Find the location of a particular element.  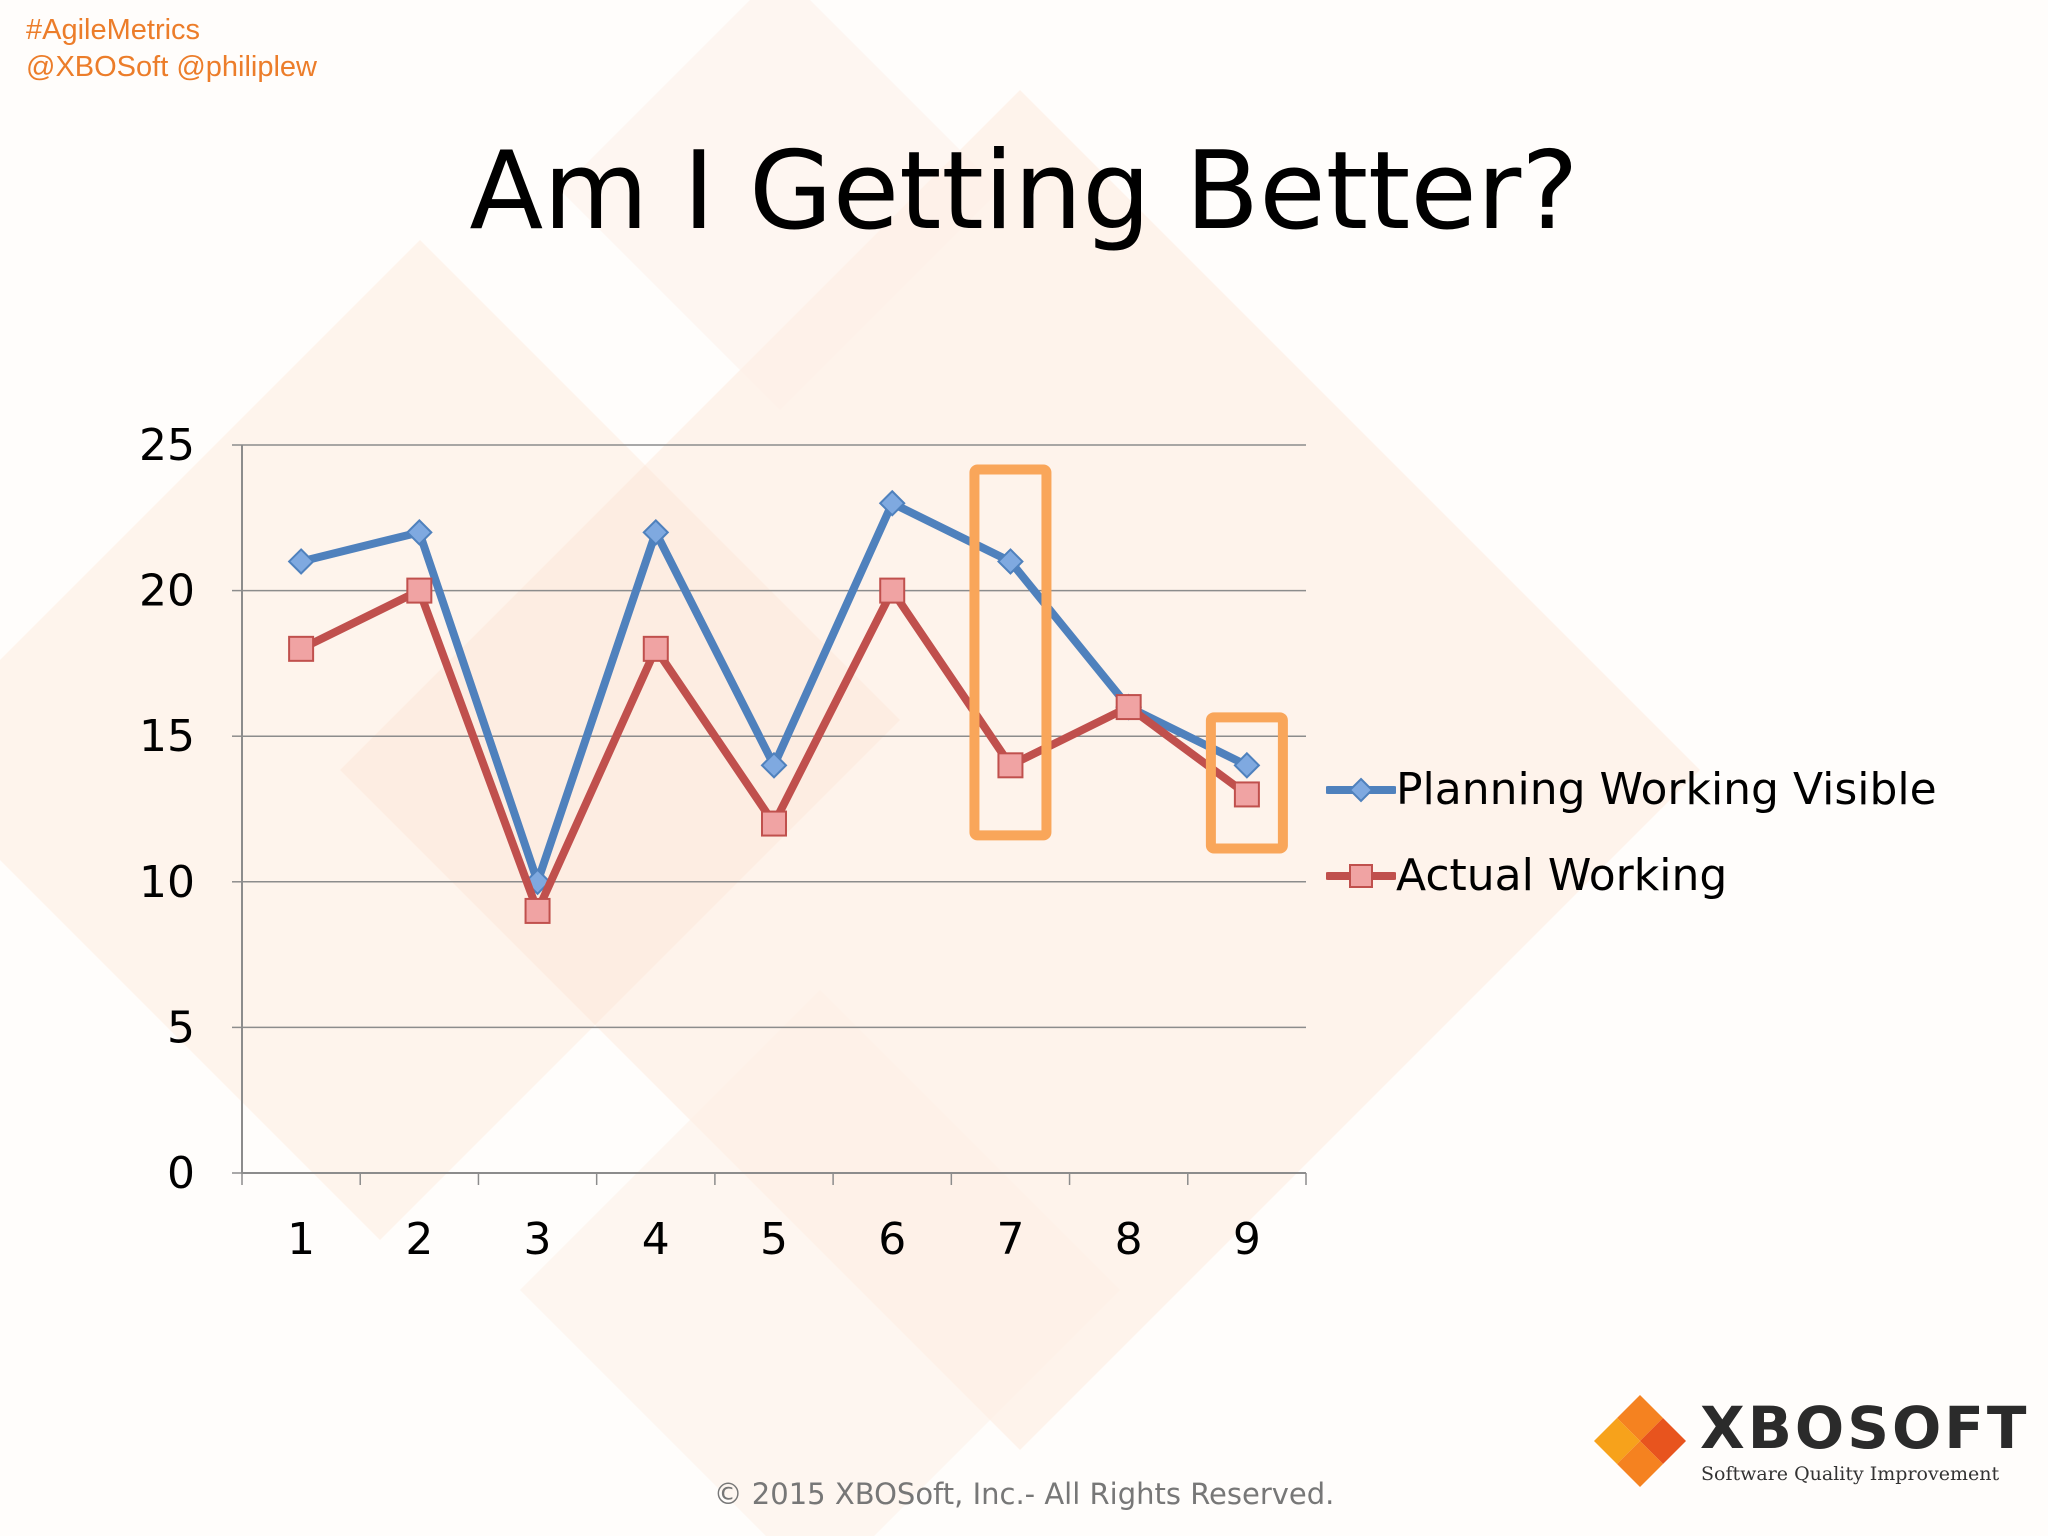

legend-label: Actual Working is located at coordinates (1562, 875).